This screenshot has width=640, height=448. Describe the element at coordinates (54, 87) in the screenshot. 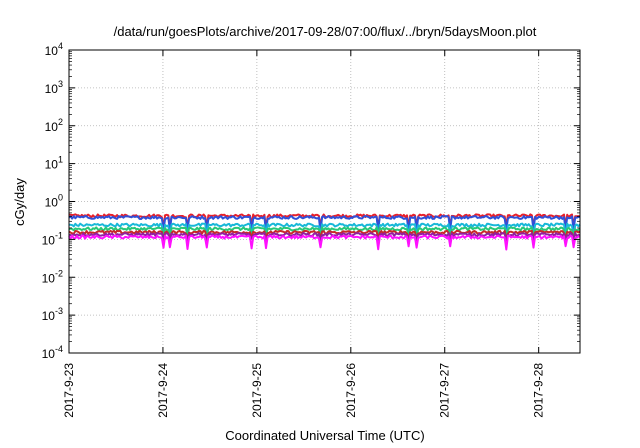

I see `y-tick-label: 10³` at that location.